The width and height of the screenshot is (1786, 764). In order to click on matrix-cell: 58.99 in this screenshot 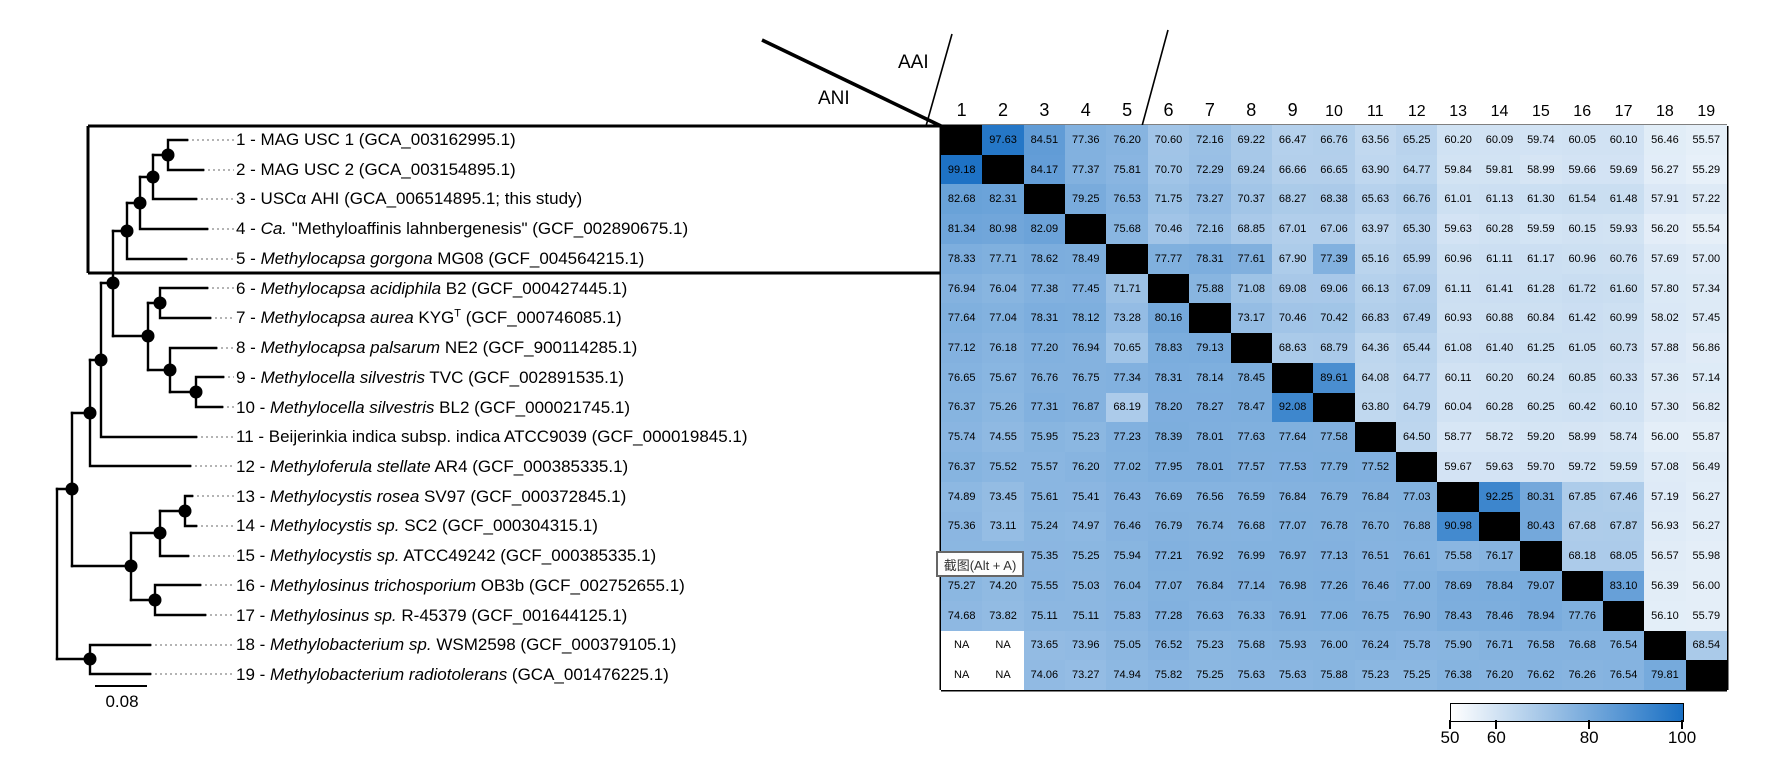, I will do `click(1541, 169)`.